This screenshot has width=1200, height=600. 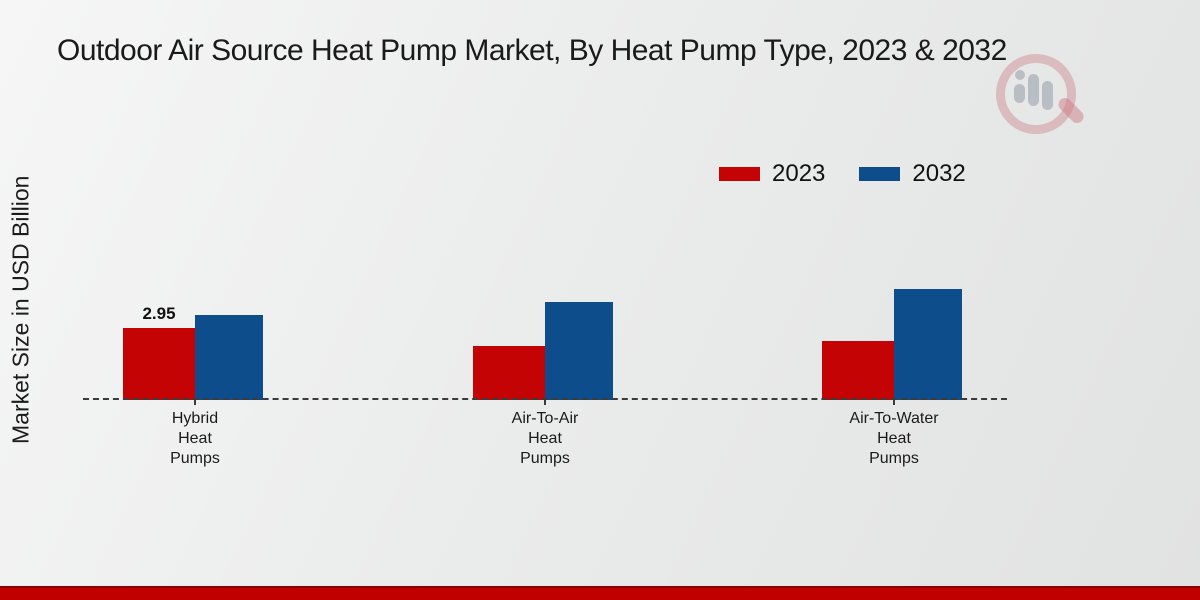 I want to click on y-axis-label: Market Size in USD Billion, so click(x=20, y=310).